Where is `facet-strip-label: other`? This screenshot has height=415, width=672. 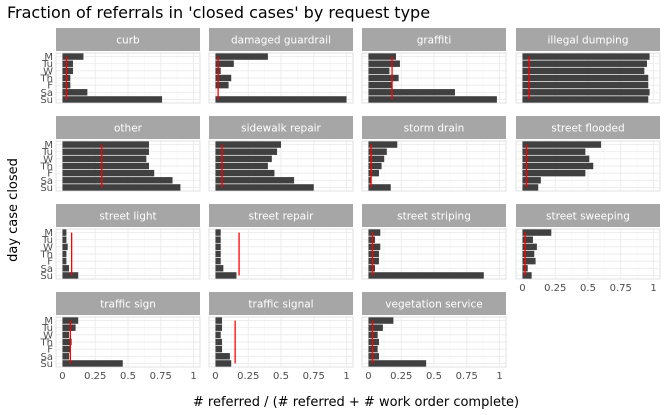 facet-strip-label: other is located at coordinates (128, 129).